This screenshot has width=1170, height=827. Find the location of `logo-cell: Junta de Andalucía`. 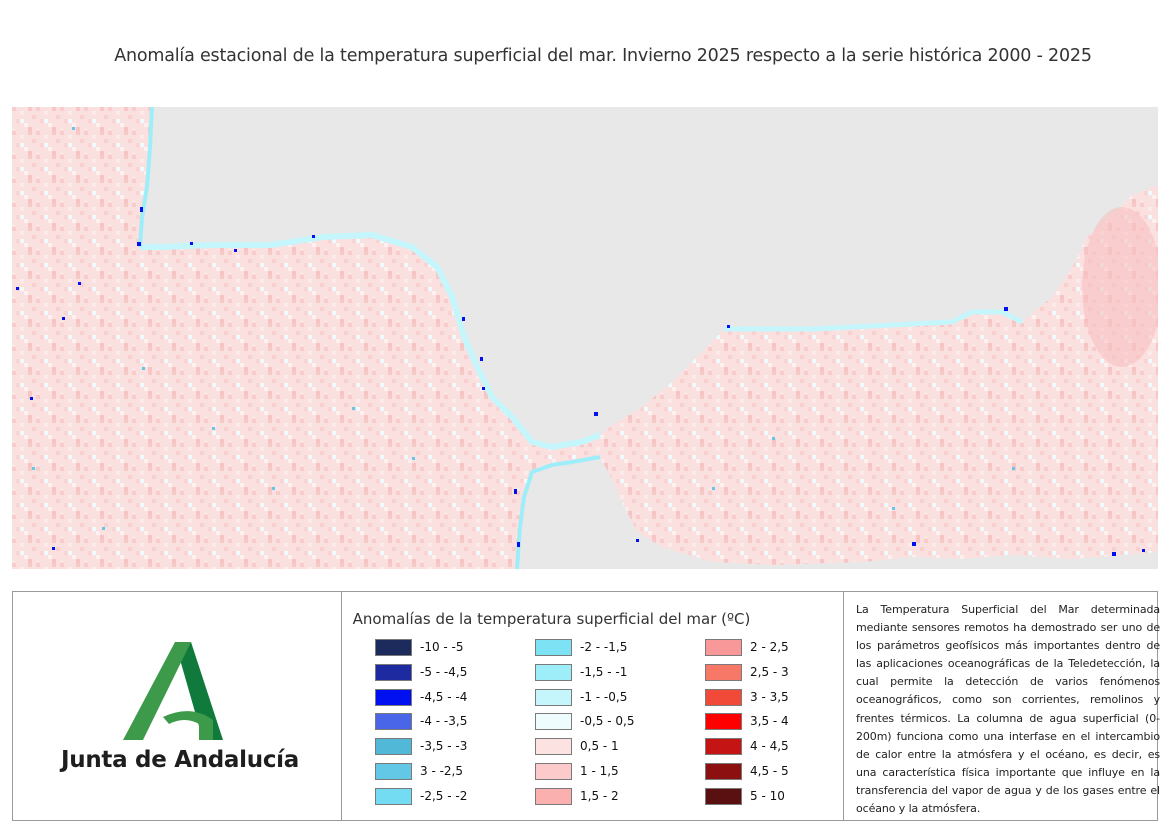

logo-cell: Junta de Andalucía is located at coordinates (177, 706).